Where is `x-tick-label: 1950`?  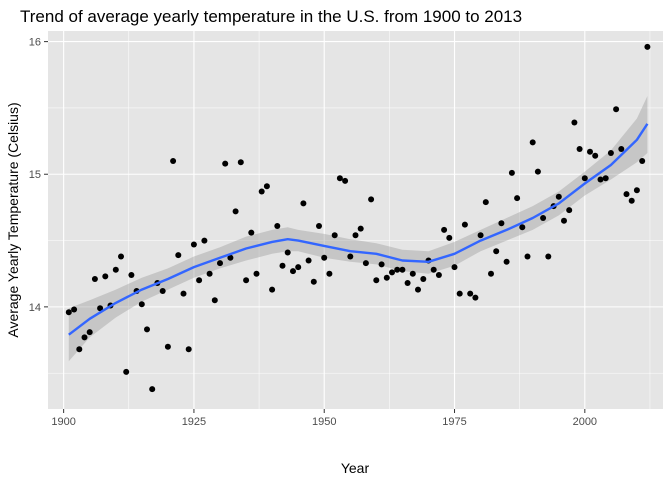
x-tick-label: 1950 is located at coordinates (324, 422).